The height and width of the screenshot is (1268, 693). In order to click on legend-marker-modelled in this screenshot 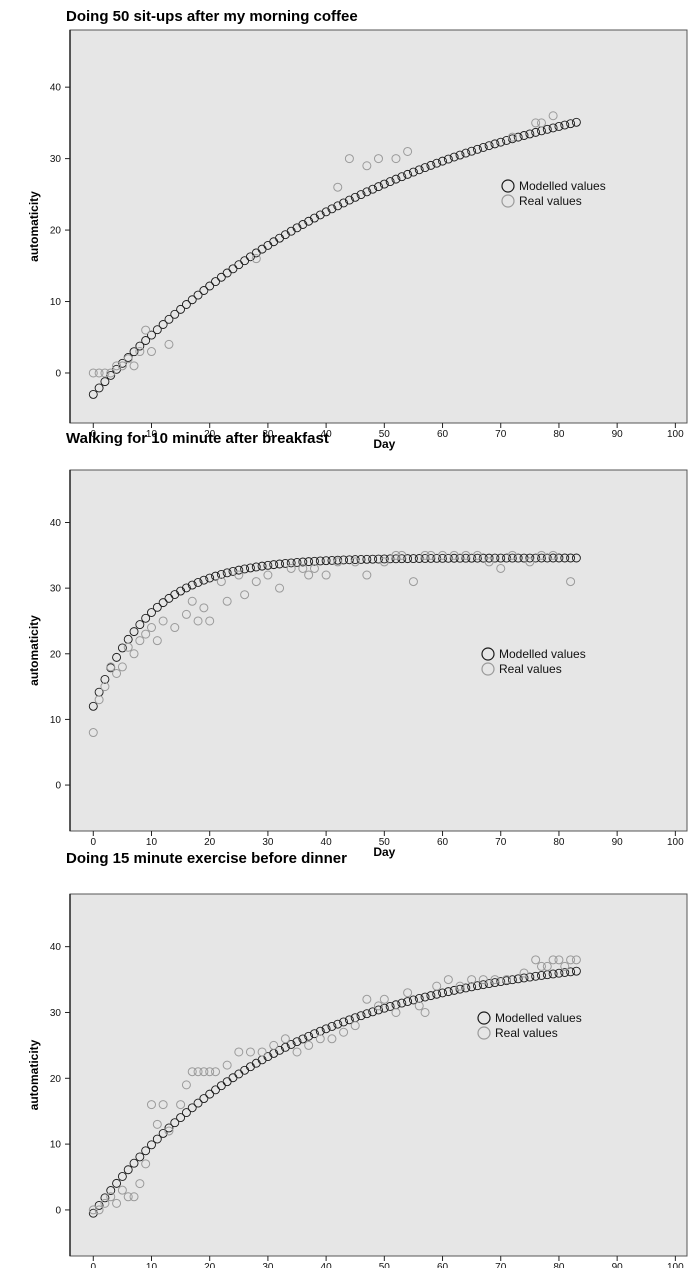, I will do `click(488, 654)`.